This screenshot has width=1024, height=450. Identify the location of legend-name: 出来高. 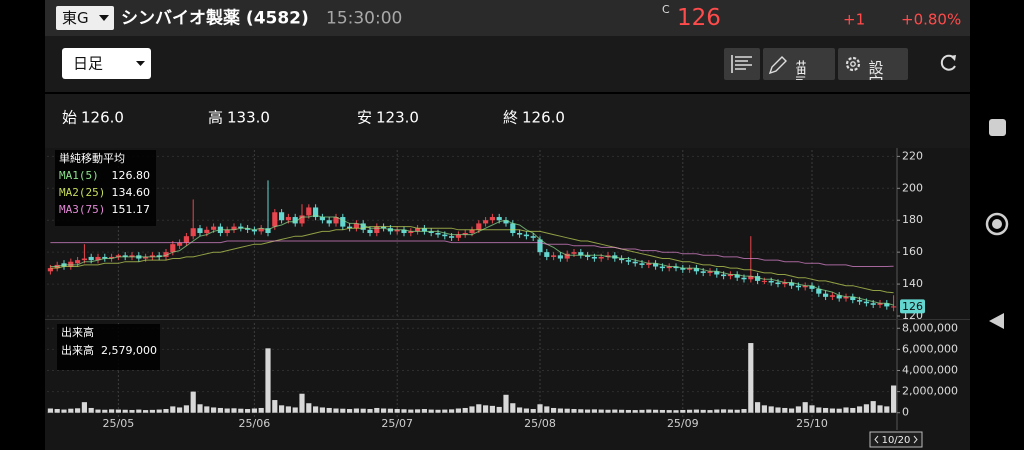
(77, 350).